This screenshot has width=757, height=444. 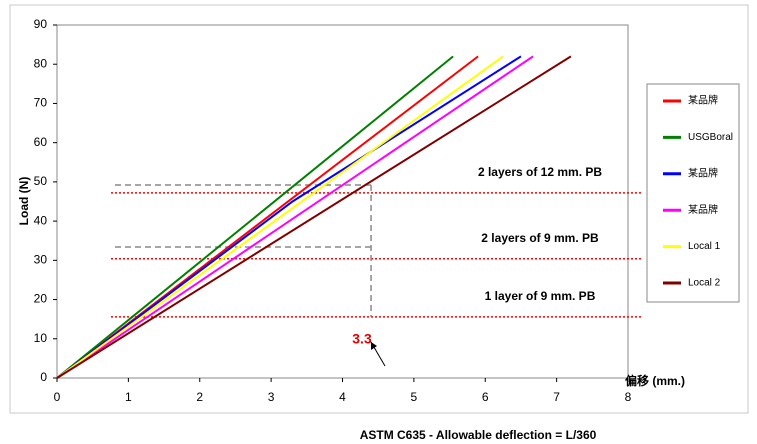 What do you see at coordinates (41, 260) in the screenshot?
I see `y-tick-label: 30` at bounding box center [41, 260].